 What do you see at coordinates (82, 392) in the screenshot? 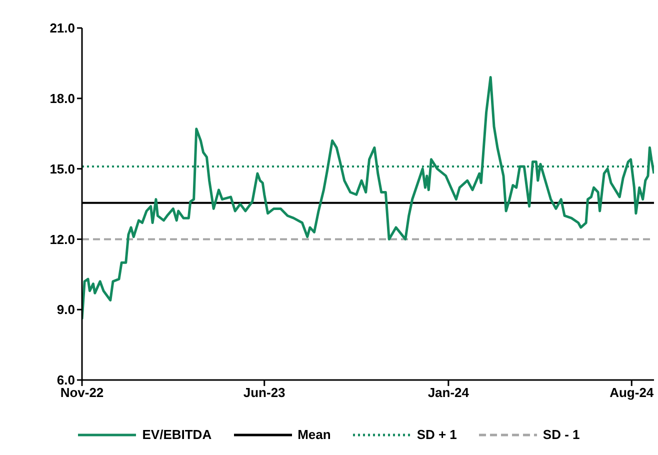
I see `x-tick-label: Nov-22` at bounding box center [82, 392].